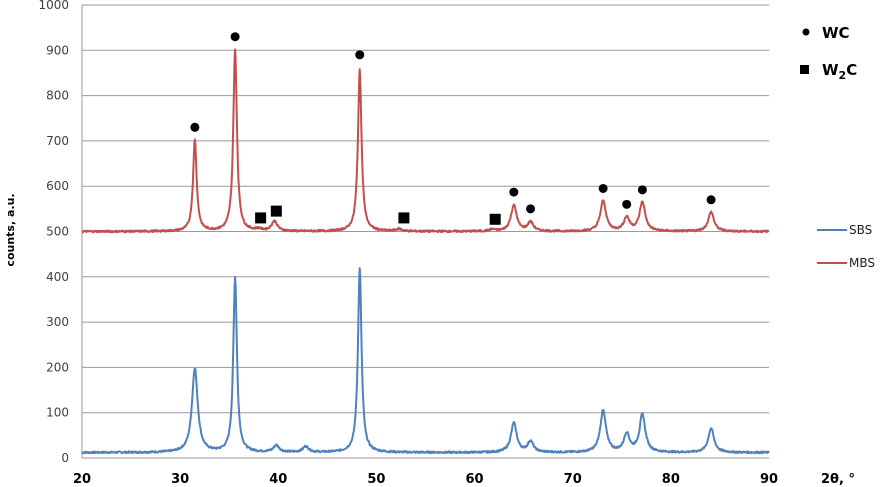  I want to click on y-tick-label: 600, so click(57, 186).